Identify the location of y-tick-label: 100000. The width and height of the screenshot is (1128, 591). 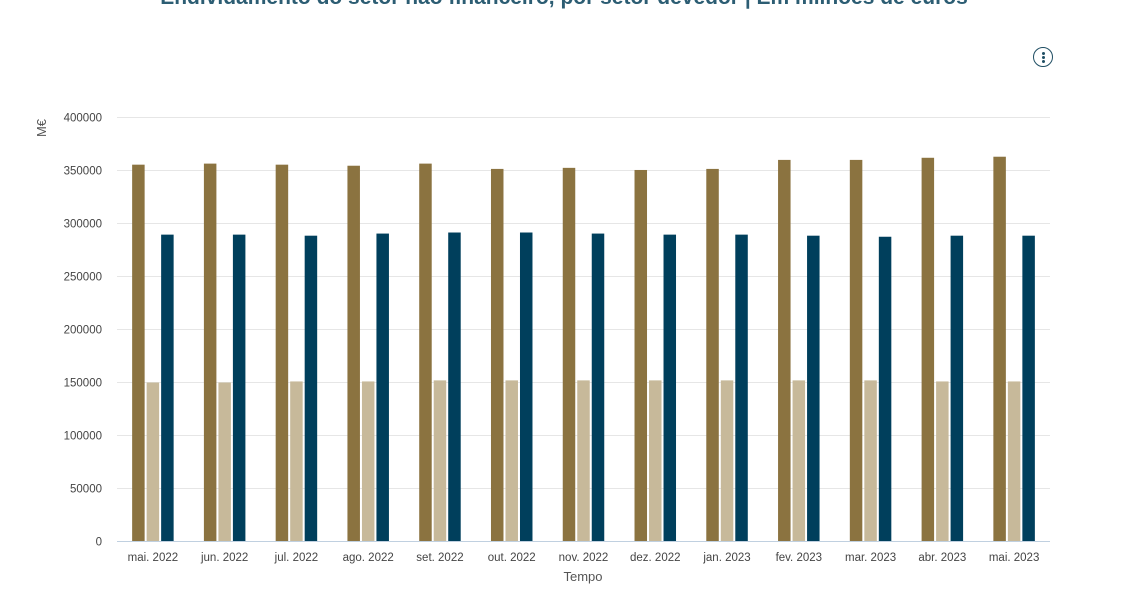
(83, 437).